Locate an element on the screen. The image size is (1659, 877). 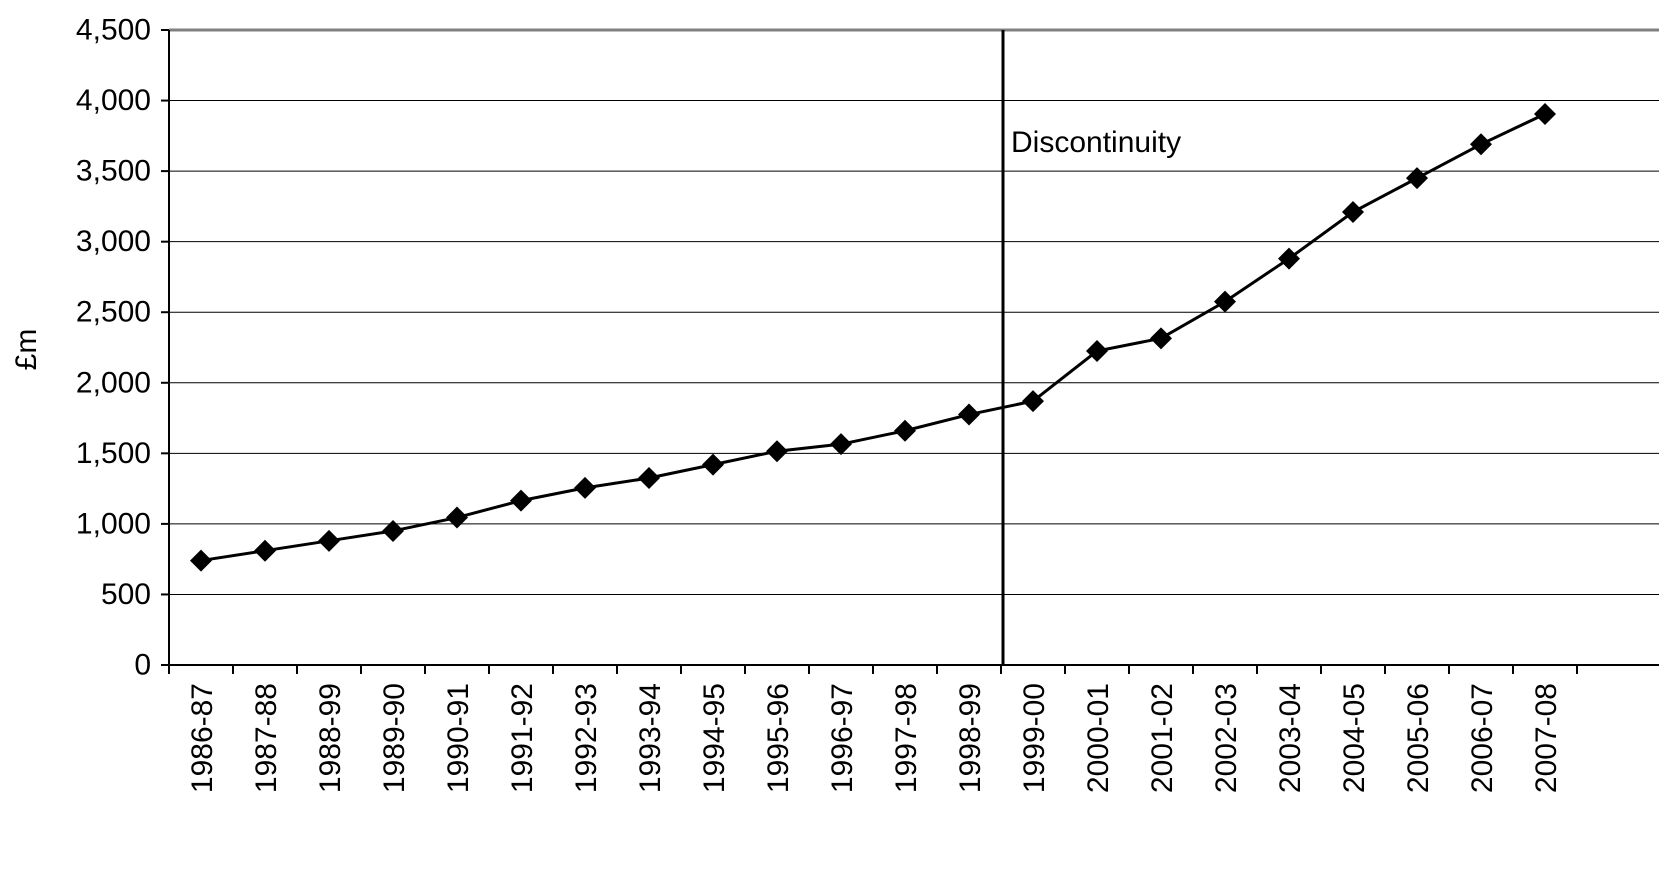
x-tick-label: 2001-02 is located at coordinates (1162, 738).